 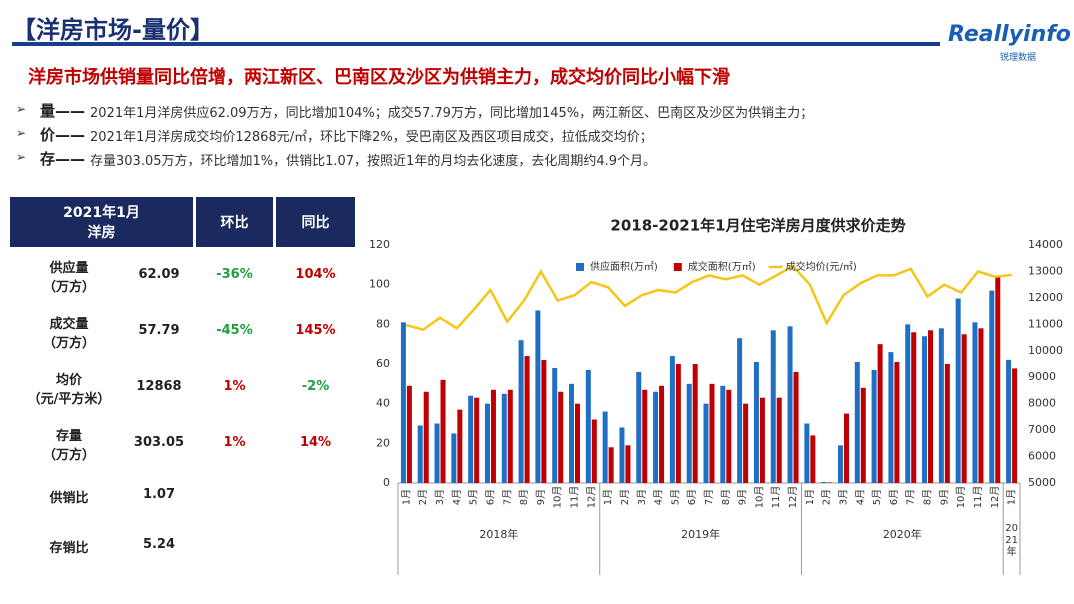 I want to click on label-line: 存量, so click(x=68, y=436).